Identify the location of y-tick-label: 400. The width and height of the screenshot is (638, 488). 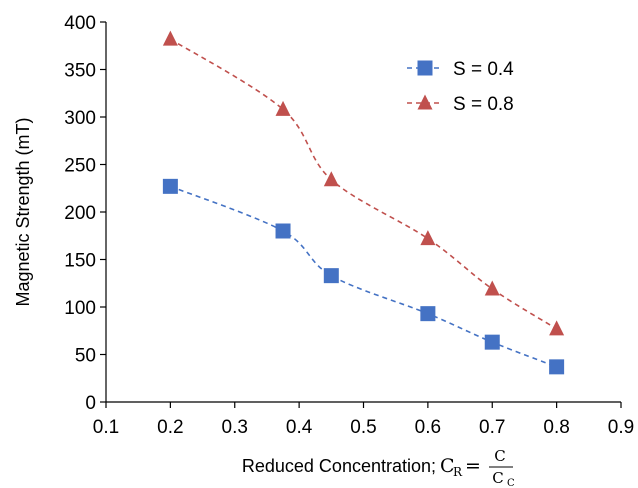
(80, 23).